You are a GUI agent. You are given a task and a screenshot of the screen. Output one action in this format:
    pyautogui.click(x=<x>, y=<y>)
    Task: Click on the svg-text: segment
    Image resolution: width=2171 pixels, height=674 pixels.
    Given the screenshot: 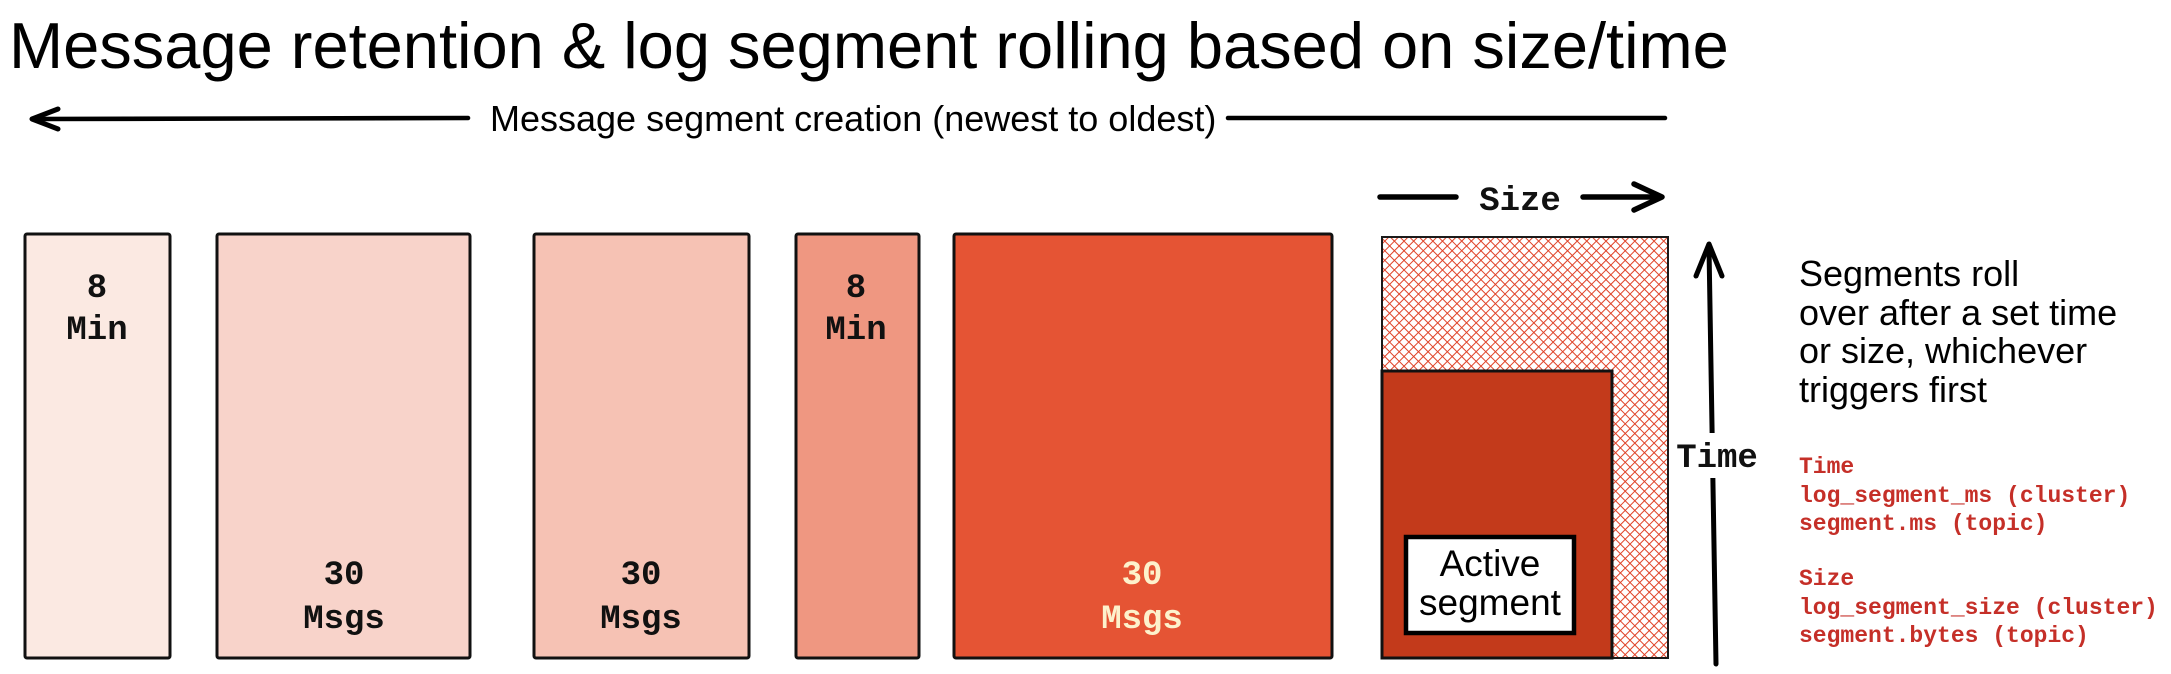 What is the action you would take?
    pyautogui.click(x=1490, y=602)
    